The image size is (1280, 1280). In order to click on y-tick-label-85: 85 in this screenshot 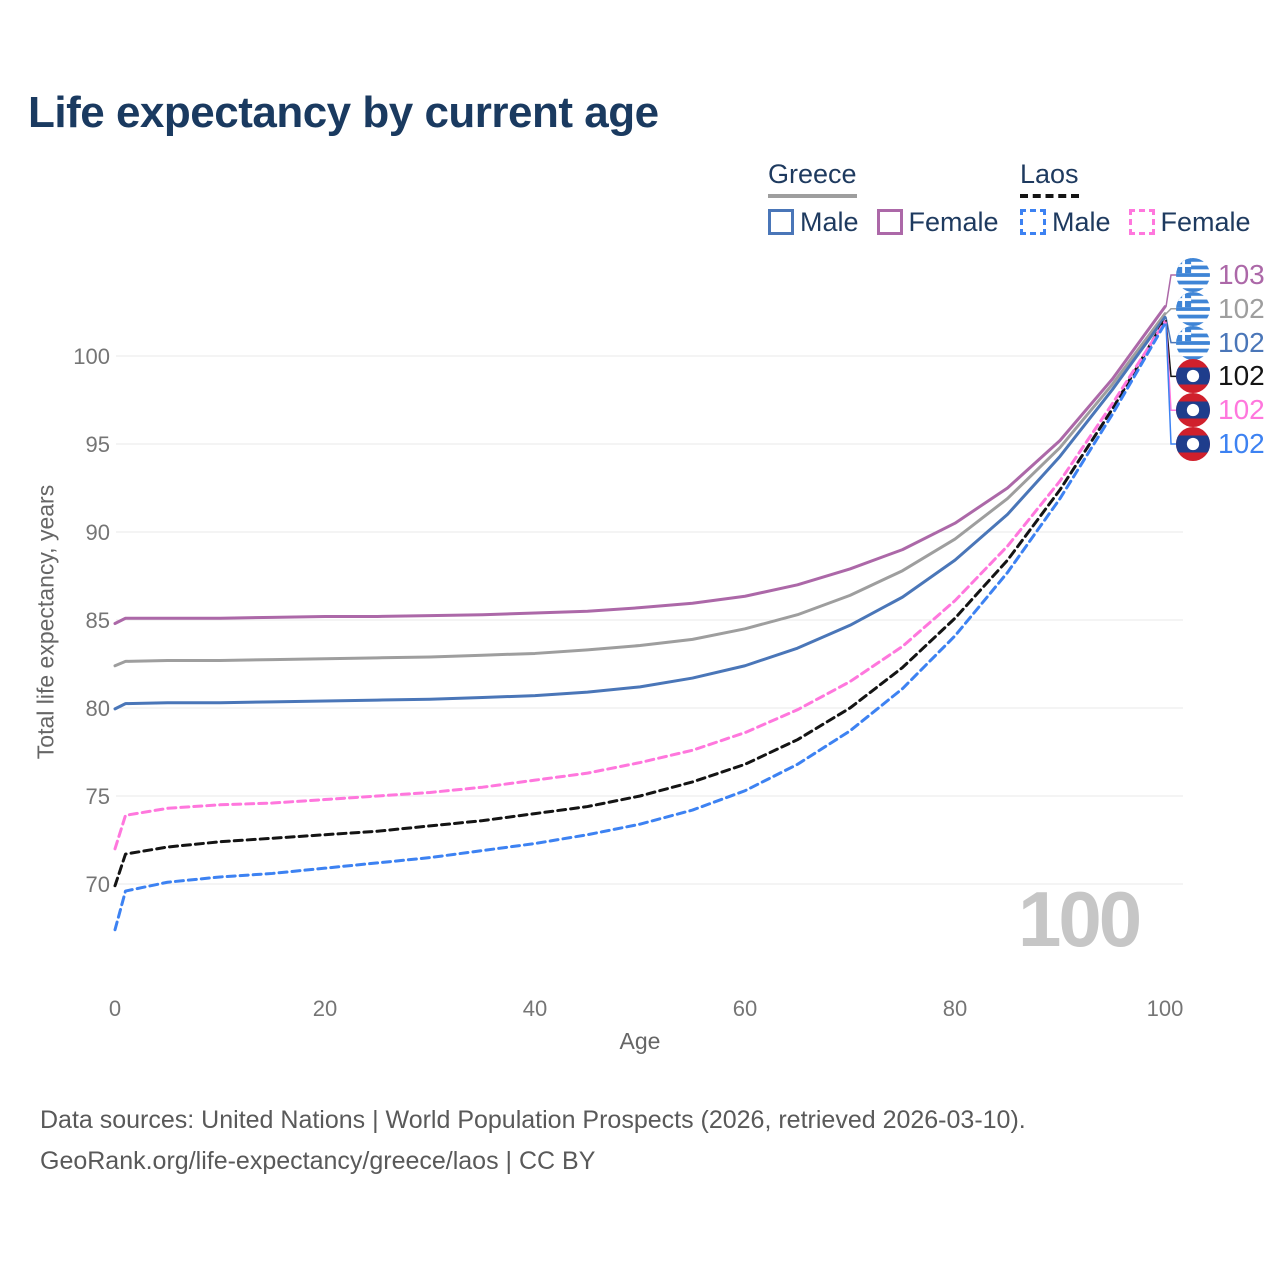, I will do `click(98, 620)`.